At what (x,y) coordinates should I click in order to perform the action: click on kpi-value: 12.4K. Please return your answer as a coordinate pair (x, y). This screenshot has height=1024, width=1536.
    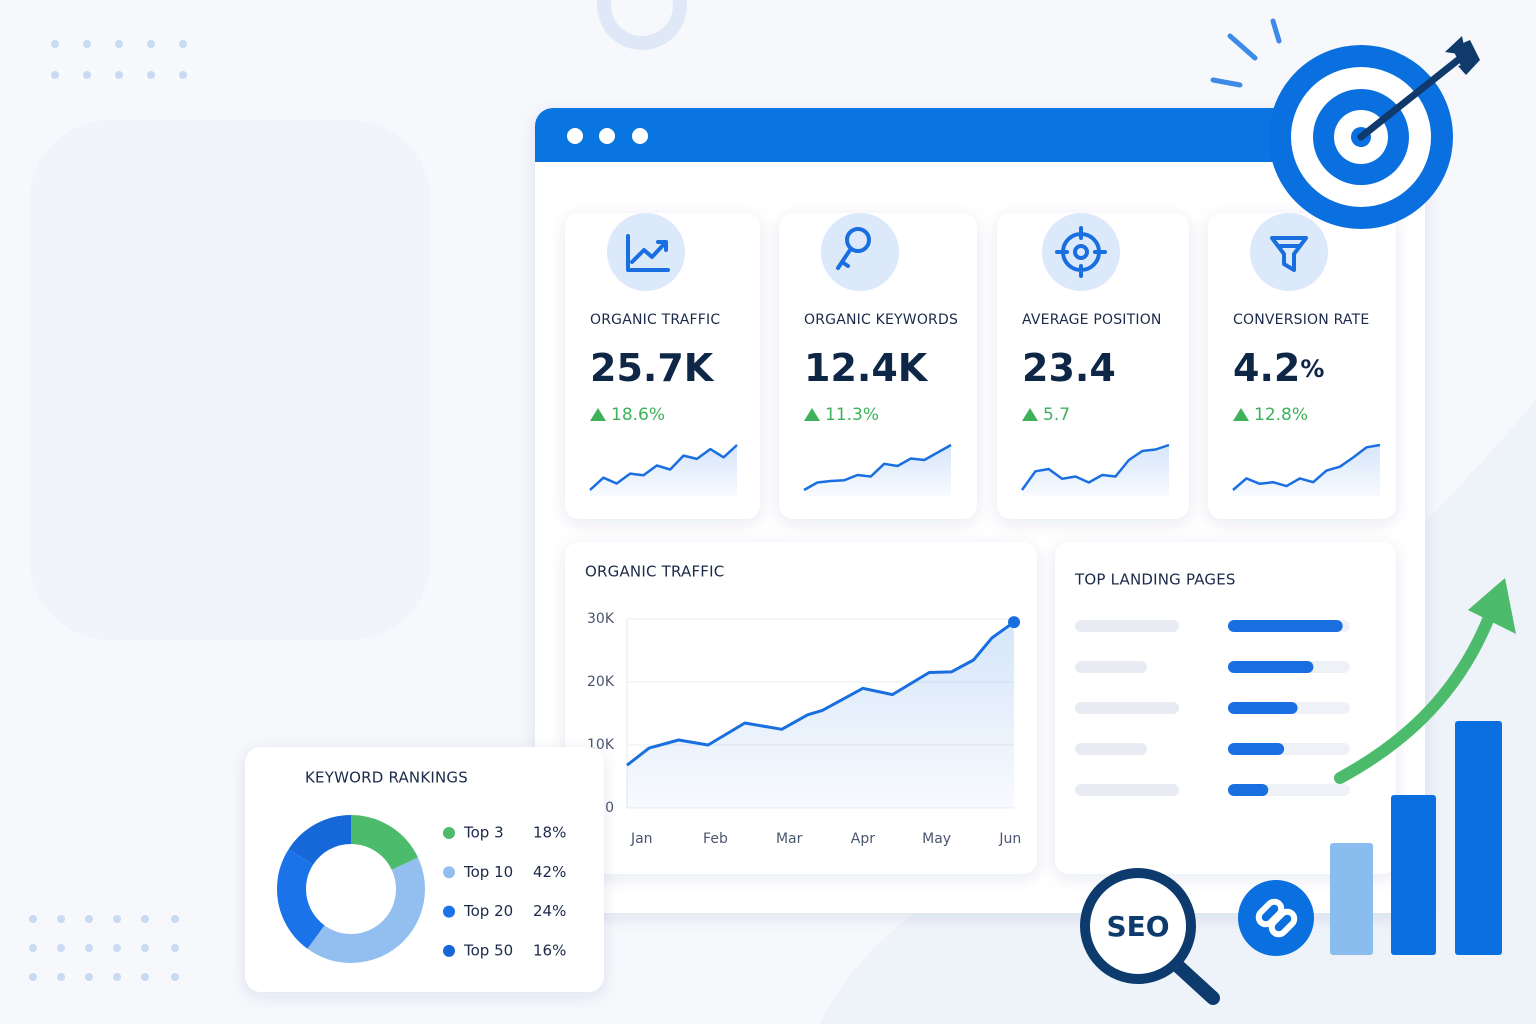
    Looking at the image, I should click on (866, 368).